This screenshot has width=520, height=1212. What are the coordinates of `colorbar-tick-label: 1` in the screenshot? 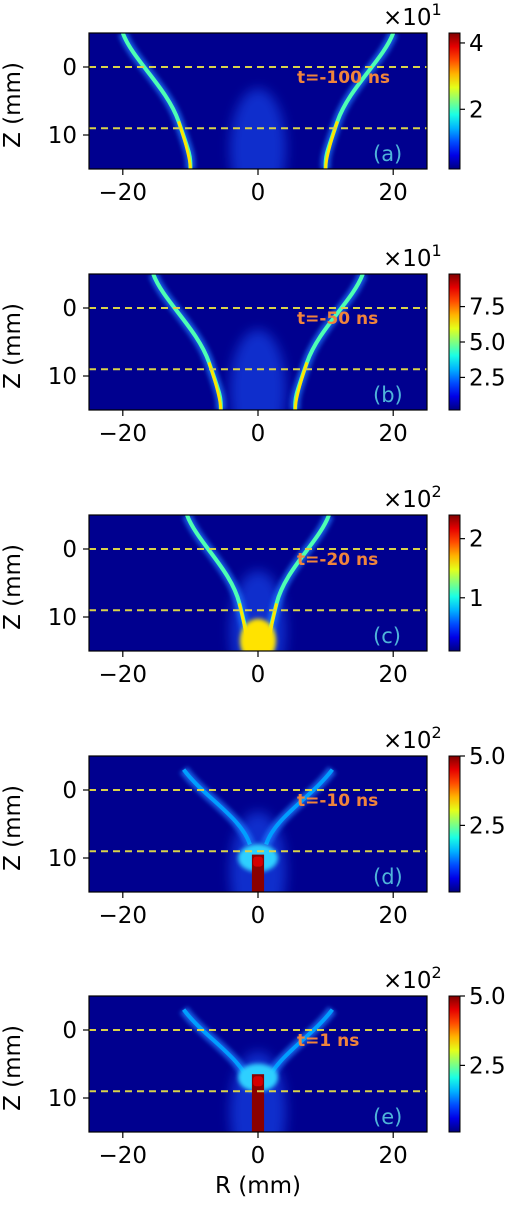 It's located at (476, 599).